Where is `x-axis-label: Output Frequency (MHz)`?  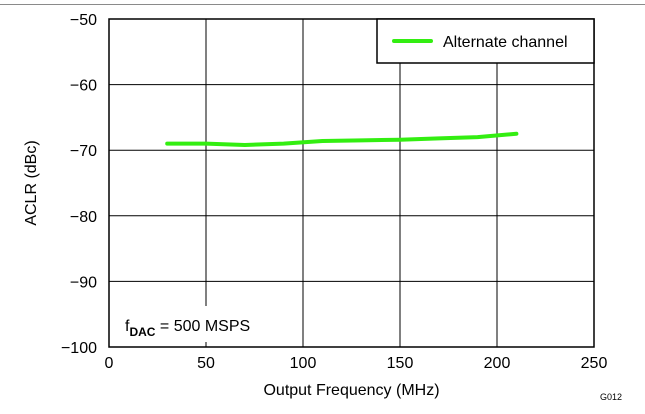
x-axis-label: Output Frequency (MHz) is located at coordinates (351, 390).